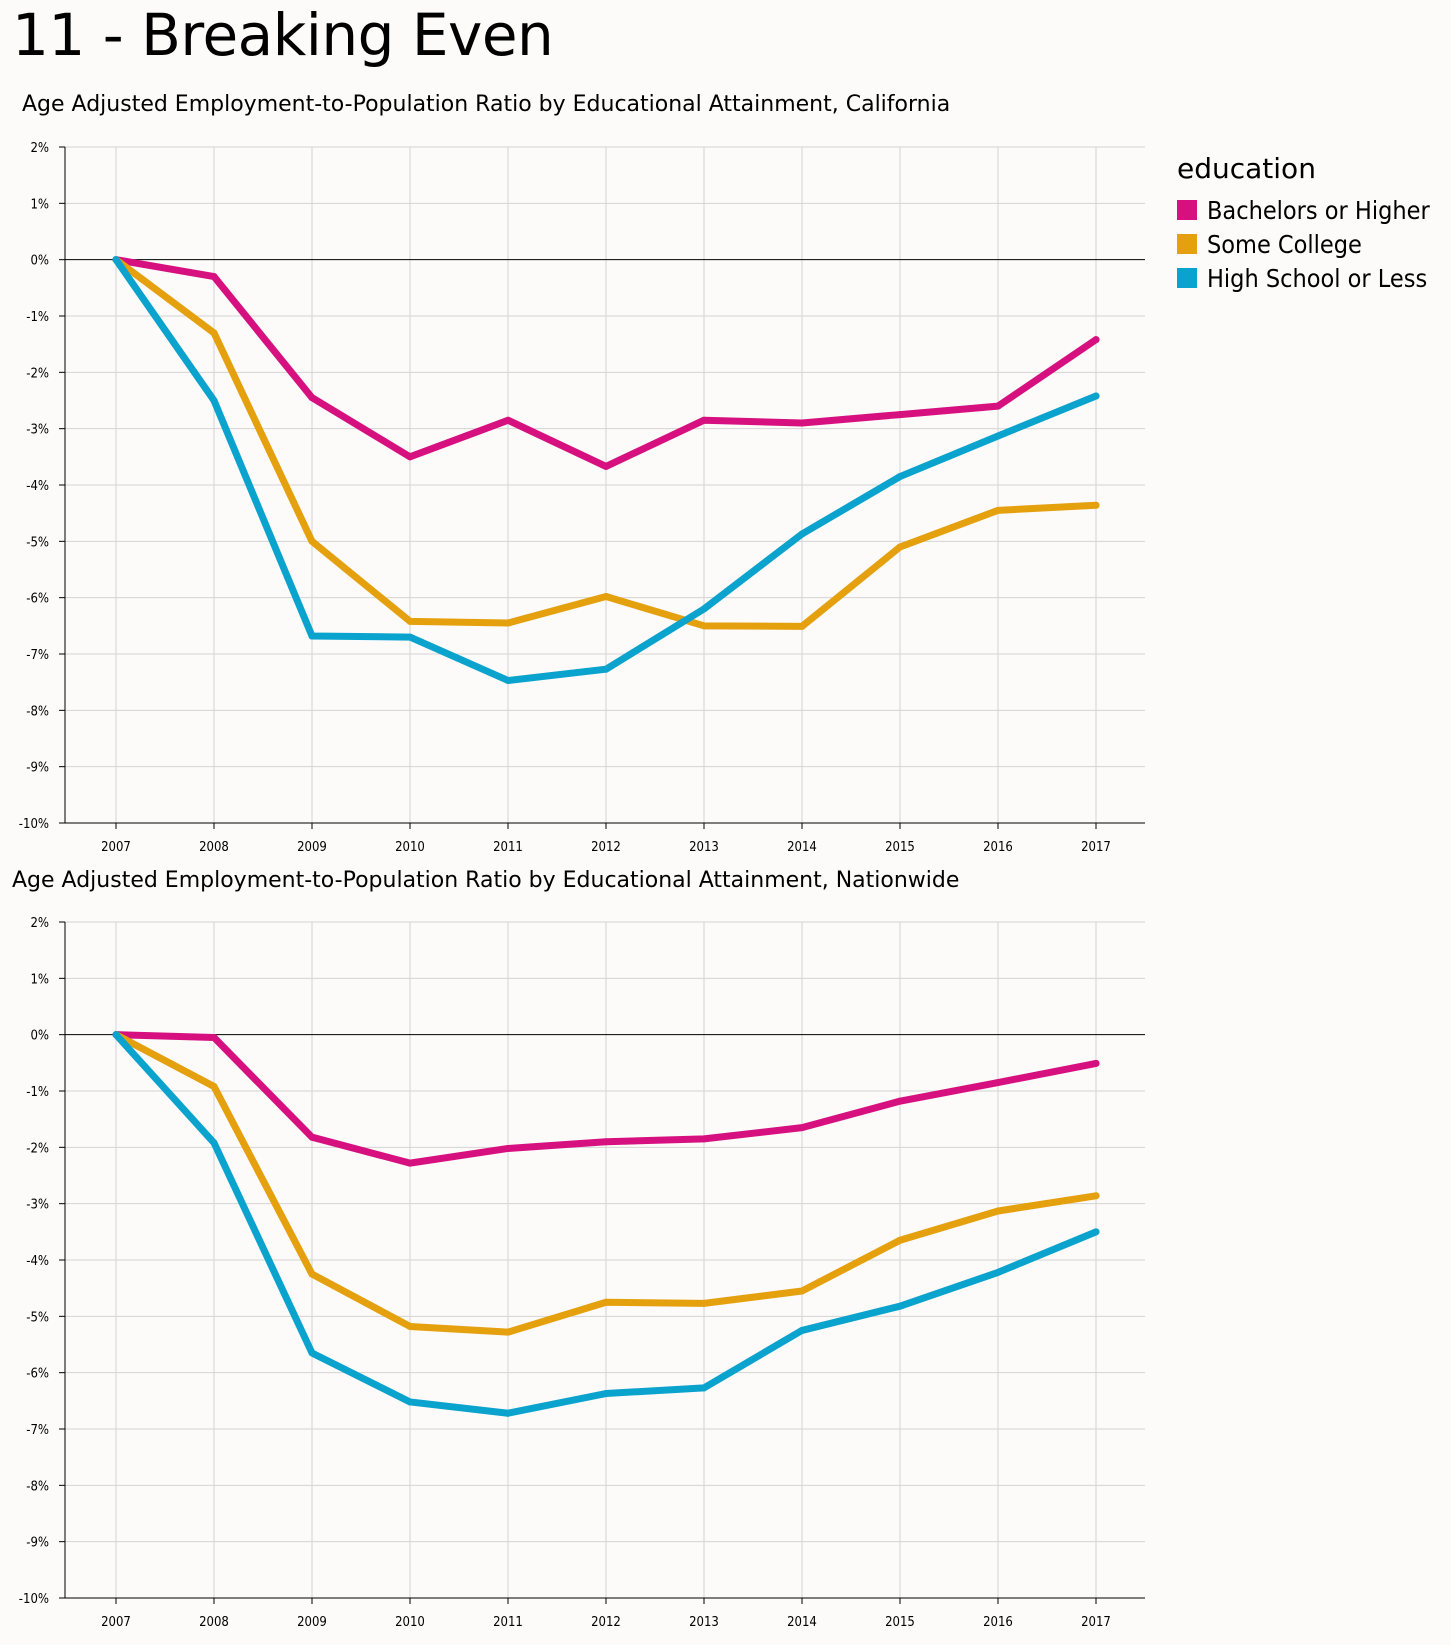  I want to click on y-tick-label: -5%, so click(37, 1317).